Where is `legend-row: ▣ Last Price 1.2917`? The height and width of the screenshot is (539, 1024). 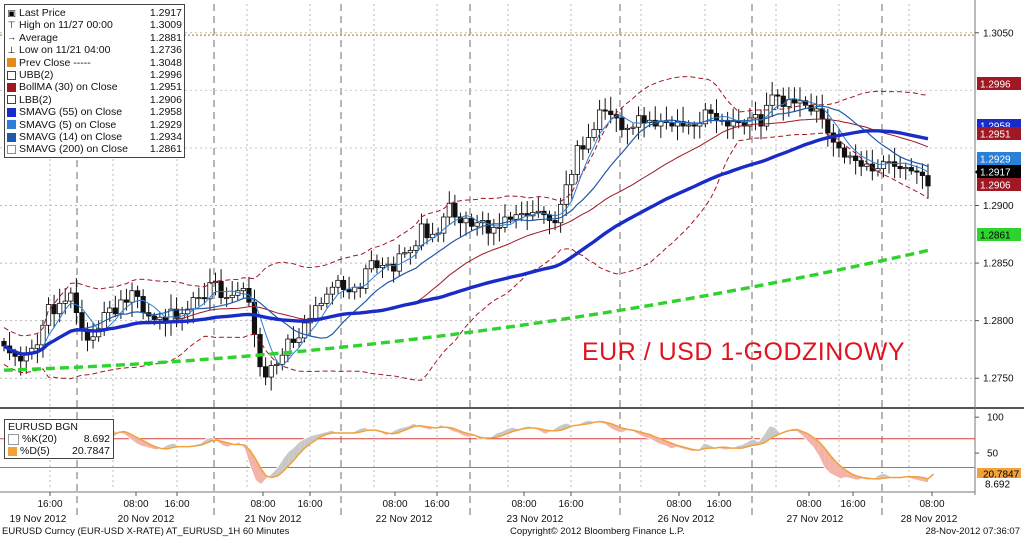 legend-row: ▣ Last Price 1.2917 is located at coordinates (94, 13).